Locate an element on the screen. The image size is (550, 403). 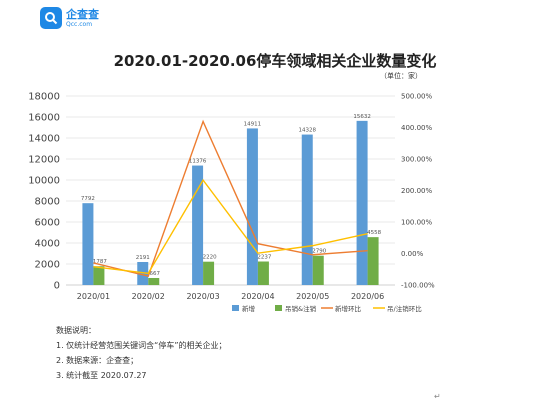
right-tick-label: 200.00% is located at coordinates (416, 191).